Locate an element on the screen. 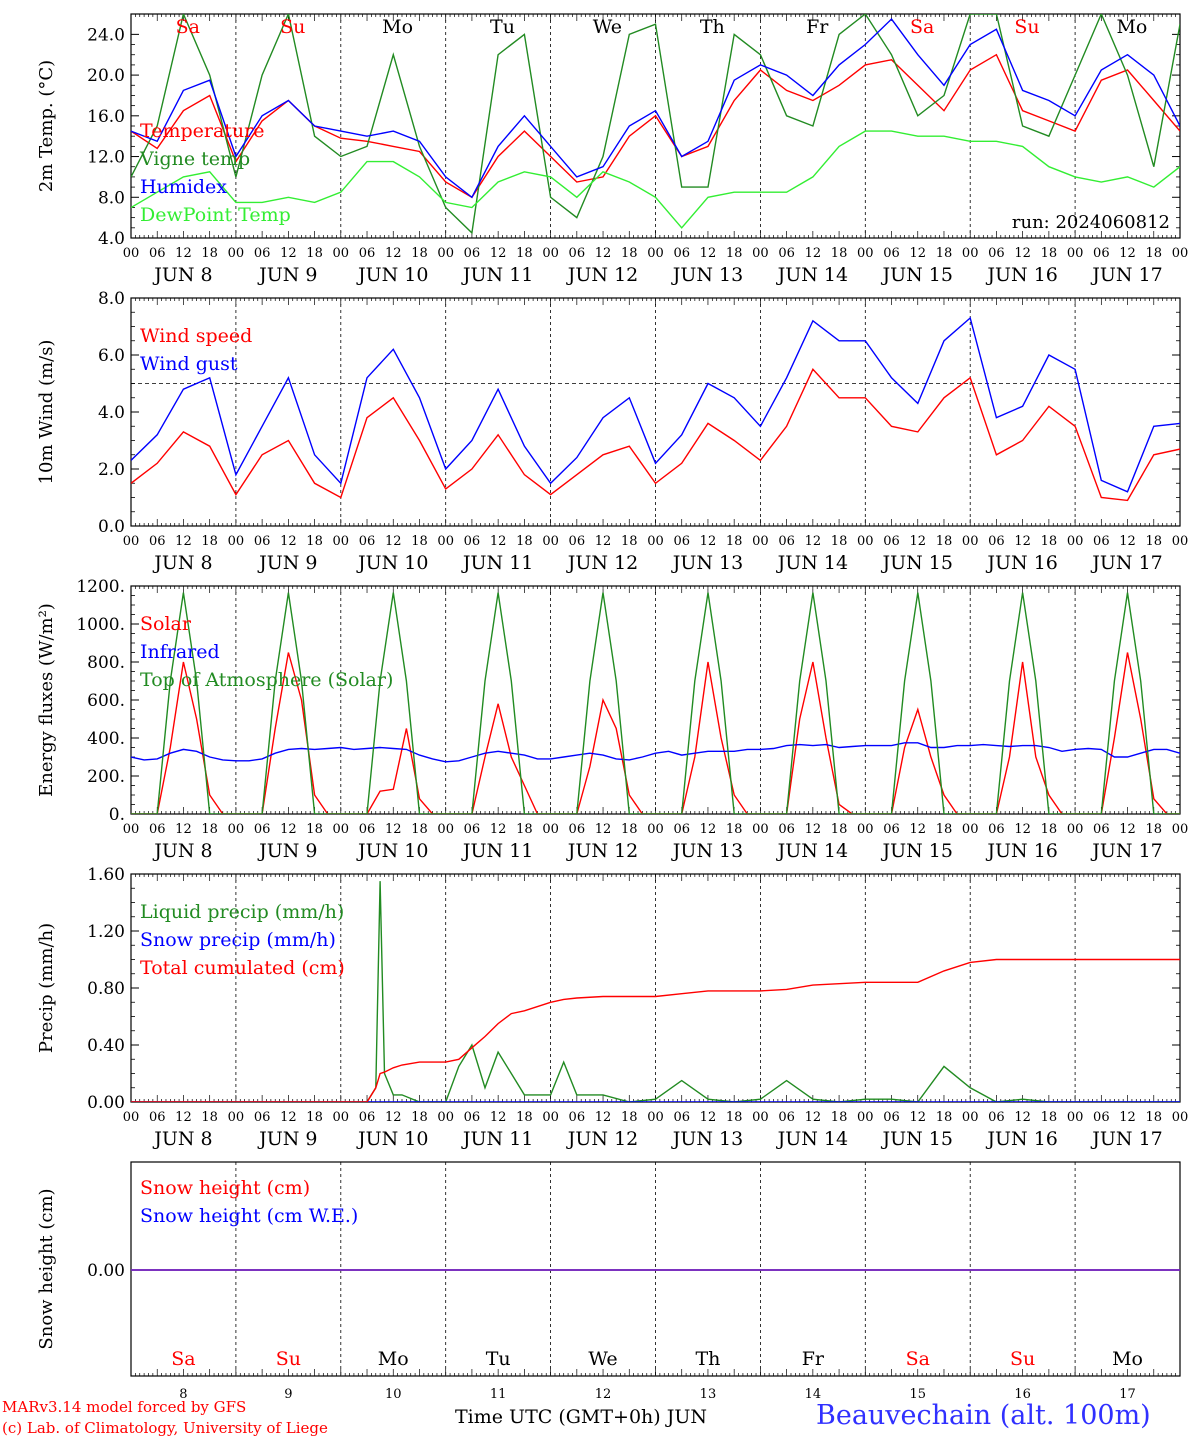  y-axis-label: 2m Temp. (°C) is located at coordinates (46, 126).